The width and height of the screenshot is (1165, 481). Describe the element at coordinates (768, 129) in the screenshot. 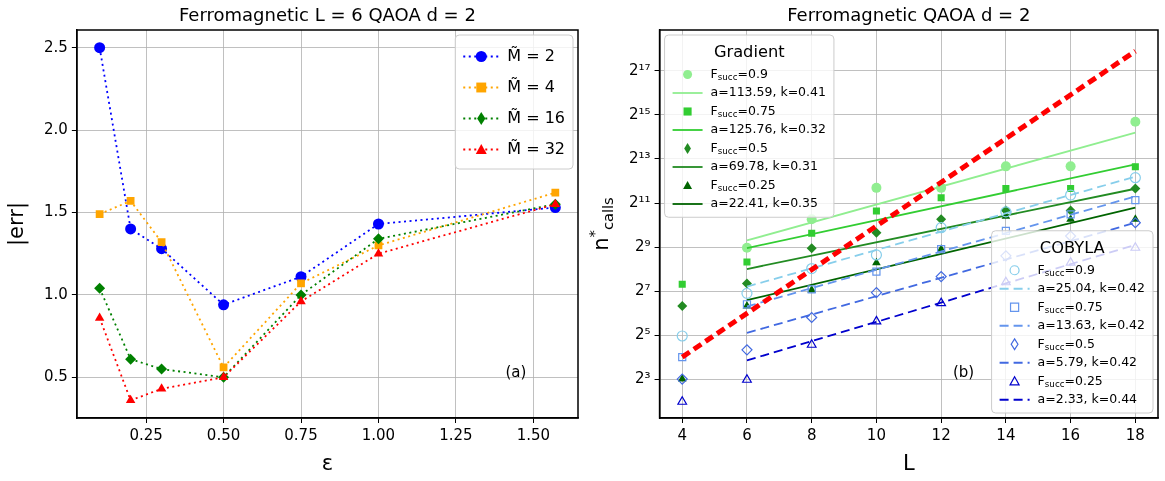

I see `legend-label: a=125.76, k=0.32` at that location.